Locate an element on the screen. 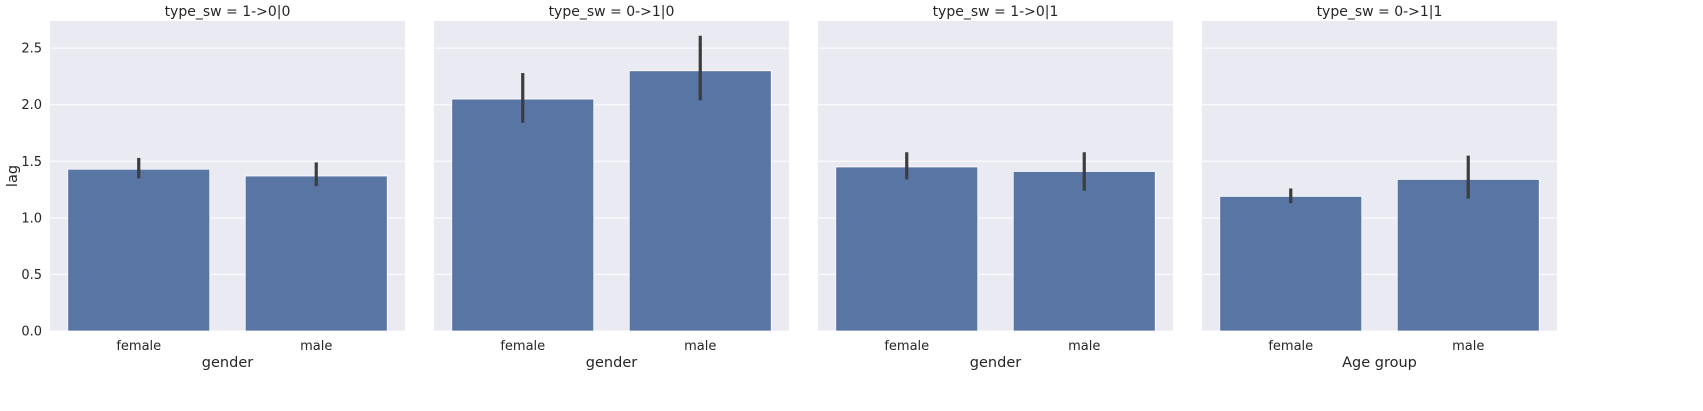  y-tick-label: 1.0 is located at coordinates (31, 218).